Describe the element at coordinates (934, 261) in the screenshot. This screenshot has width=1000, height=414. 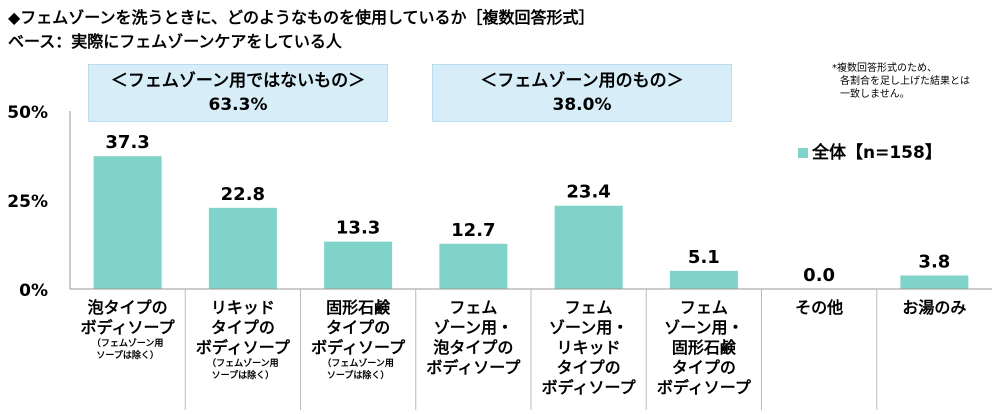
I see `bar-value-label: 3.8` at that location.